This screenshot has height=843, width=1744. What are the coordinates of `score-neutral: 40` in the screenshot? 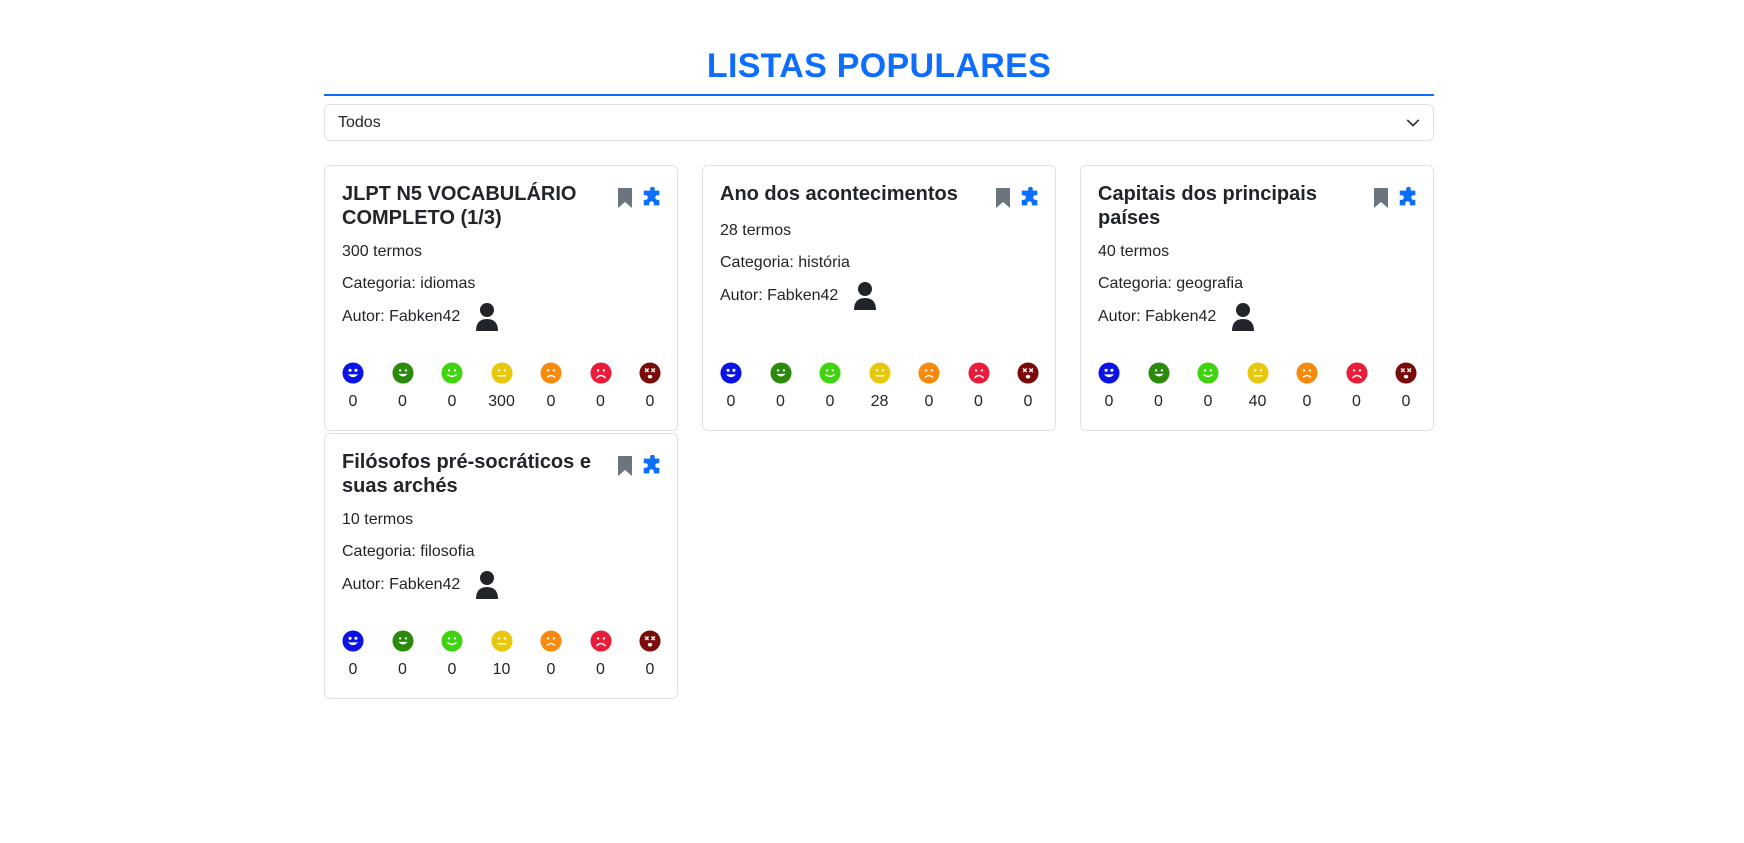 It's located at (1257, 387).